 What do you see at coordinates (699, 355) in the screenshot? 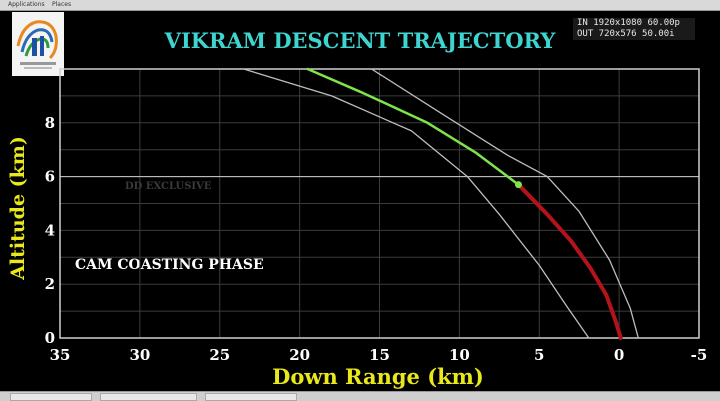
I see `x-tick-label: -5` at bounding box center [699, 355].